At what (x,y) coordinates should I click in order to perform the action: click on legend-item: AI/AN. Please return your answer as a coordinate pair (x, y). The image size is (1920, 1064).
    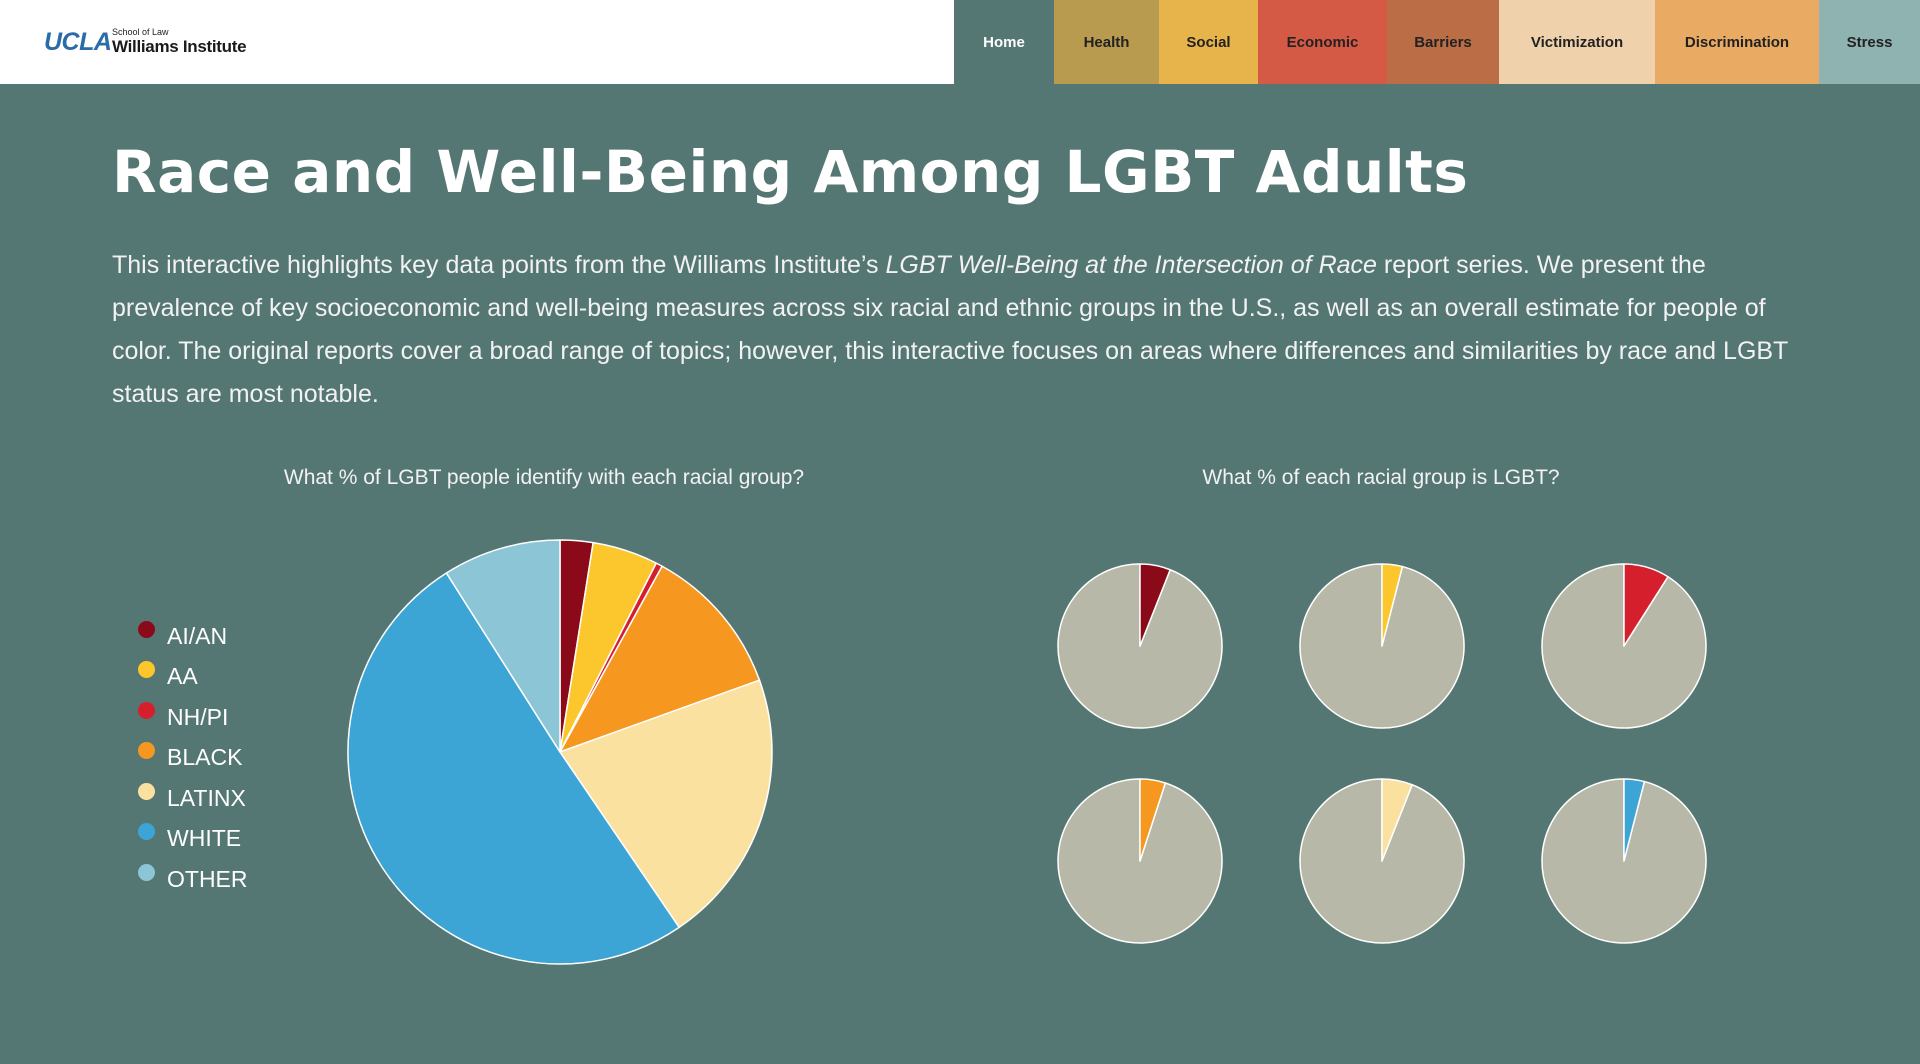
    Looking at the image, I should click on (193, 636).